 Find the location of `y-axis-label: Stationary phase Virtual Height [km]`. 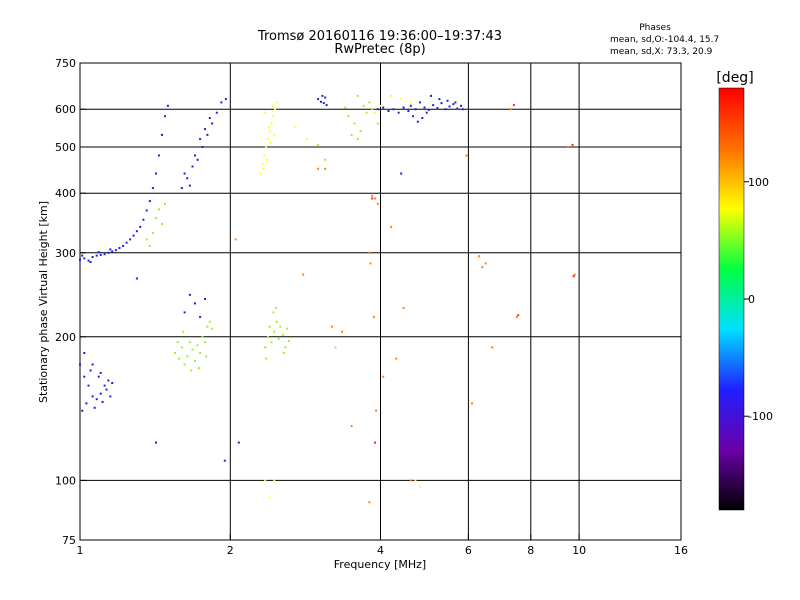

y-axis-label: Stationary phase Virtual Height [km] is located at coordinates (43, 302).